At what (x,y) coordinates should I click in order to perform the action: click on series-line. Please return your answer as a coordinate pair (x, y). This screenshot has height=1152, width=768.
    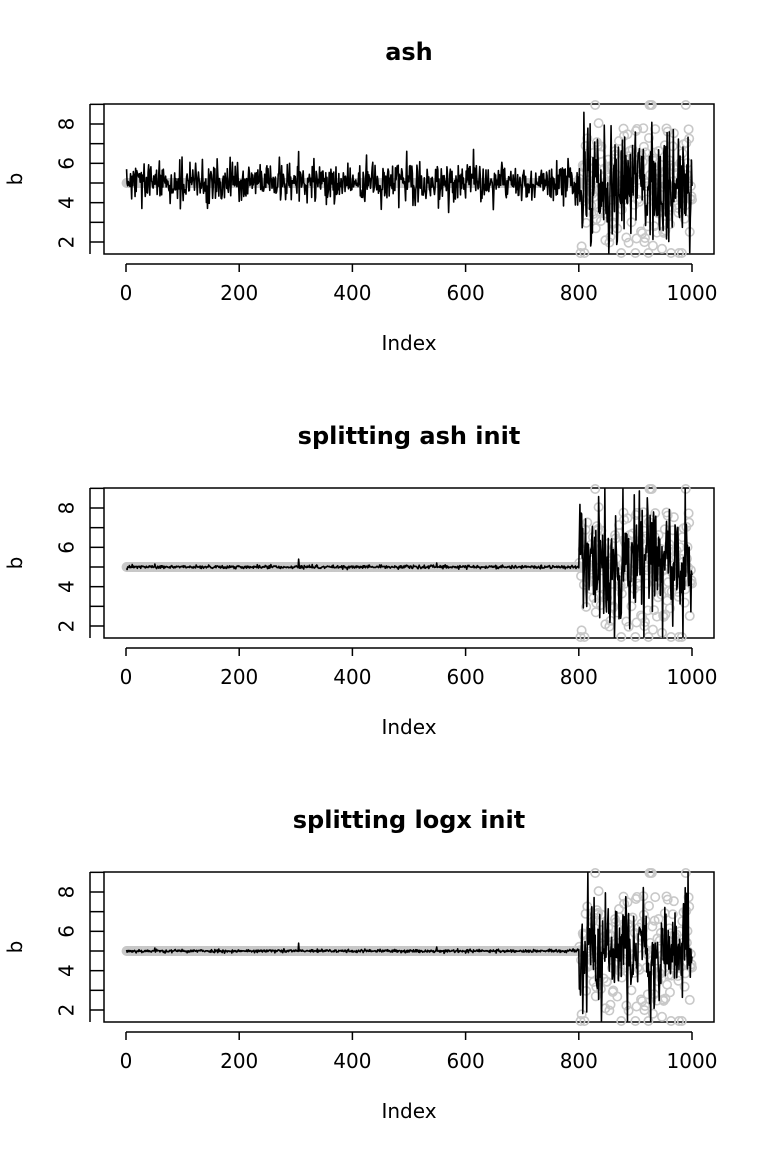
    Looking at the image, I should click on (409, 182).